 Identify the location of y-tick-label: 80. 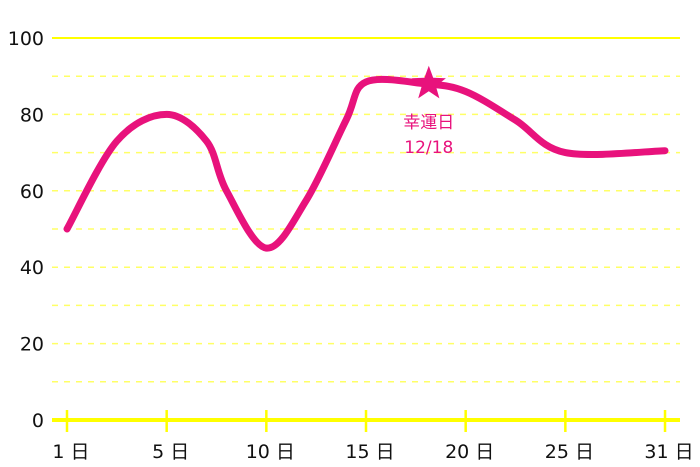
(32, 115).